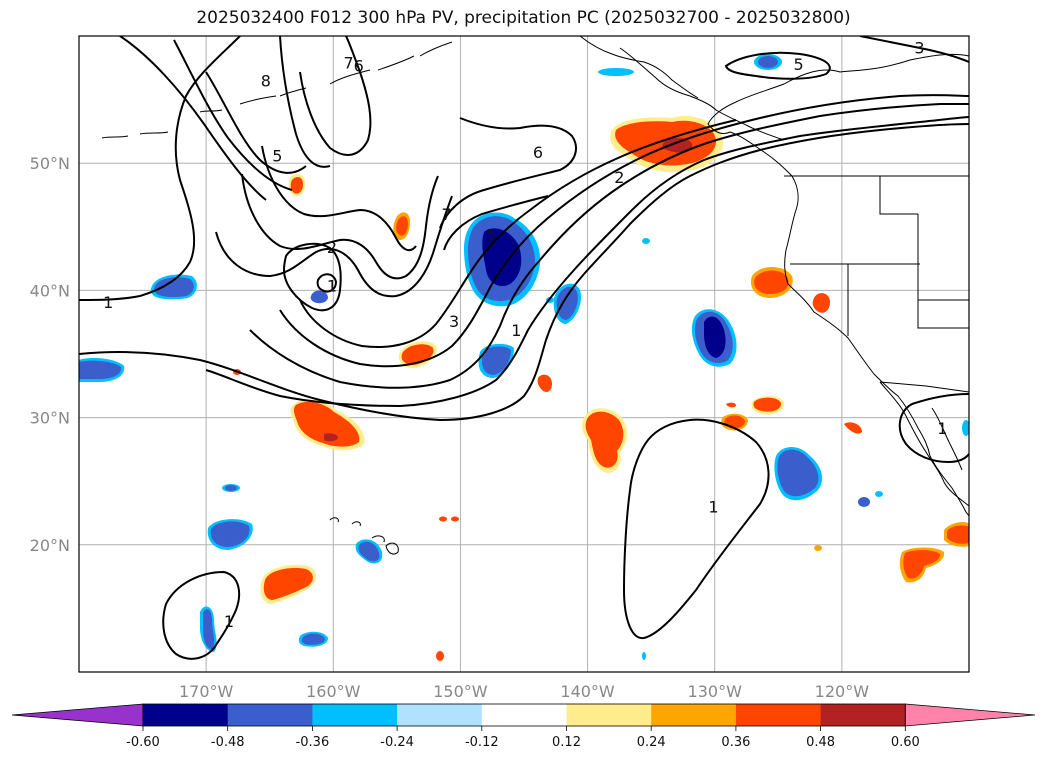  Describe the element at coordinates (735, 742) in the screenshot. I see `colorbar-tick-label: 0.36` at that location.